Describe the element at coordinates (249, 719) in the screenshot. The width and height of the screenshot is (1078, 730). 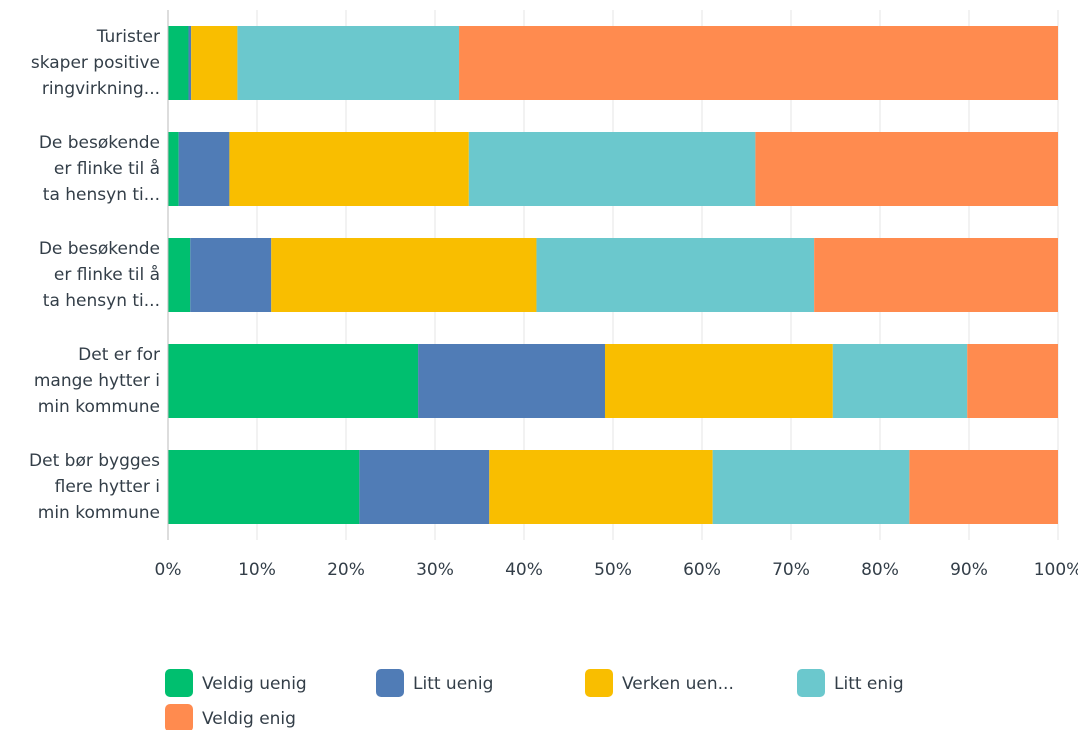
I see `legend-label: Veldig enig` at that location.